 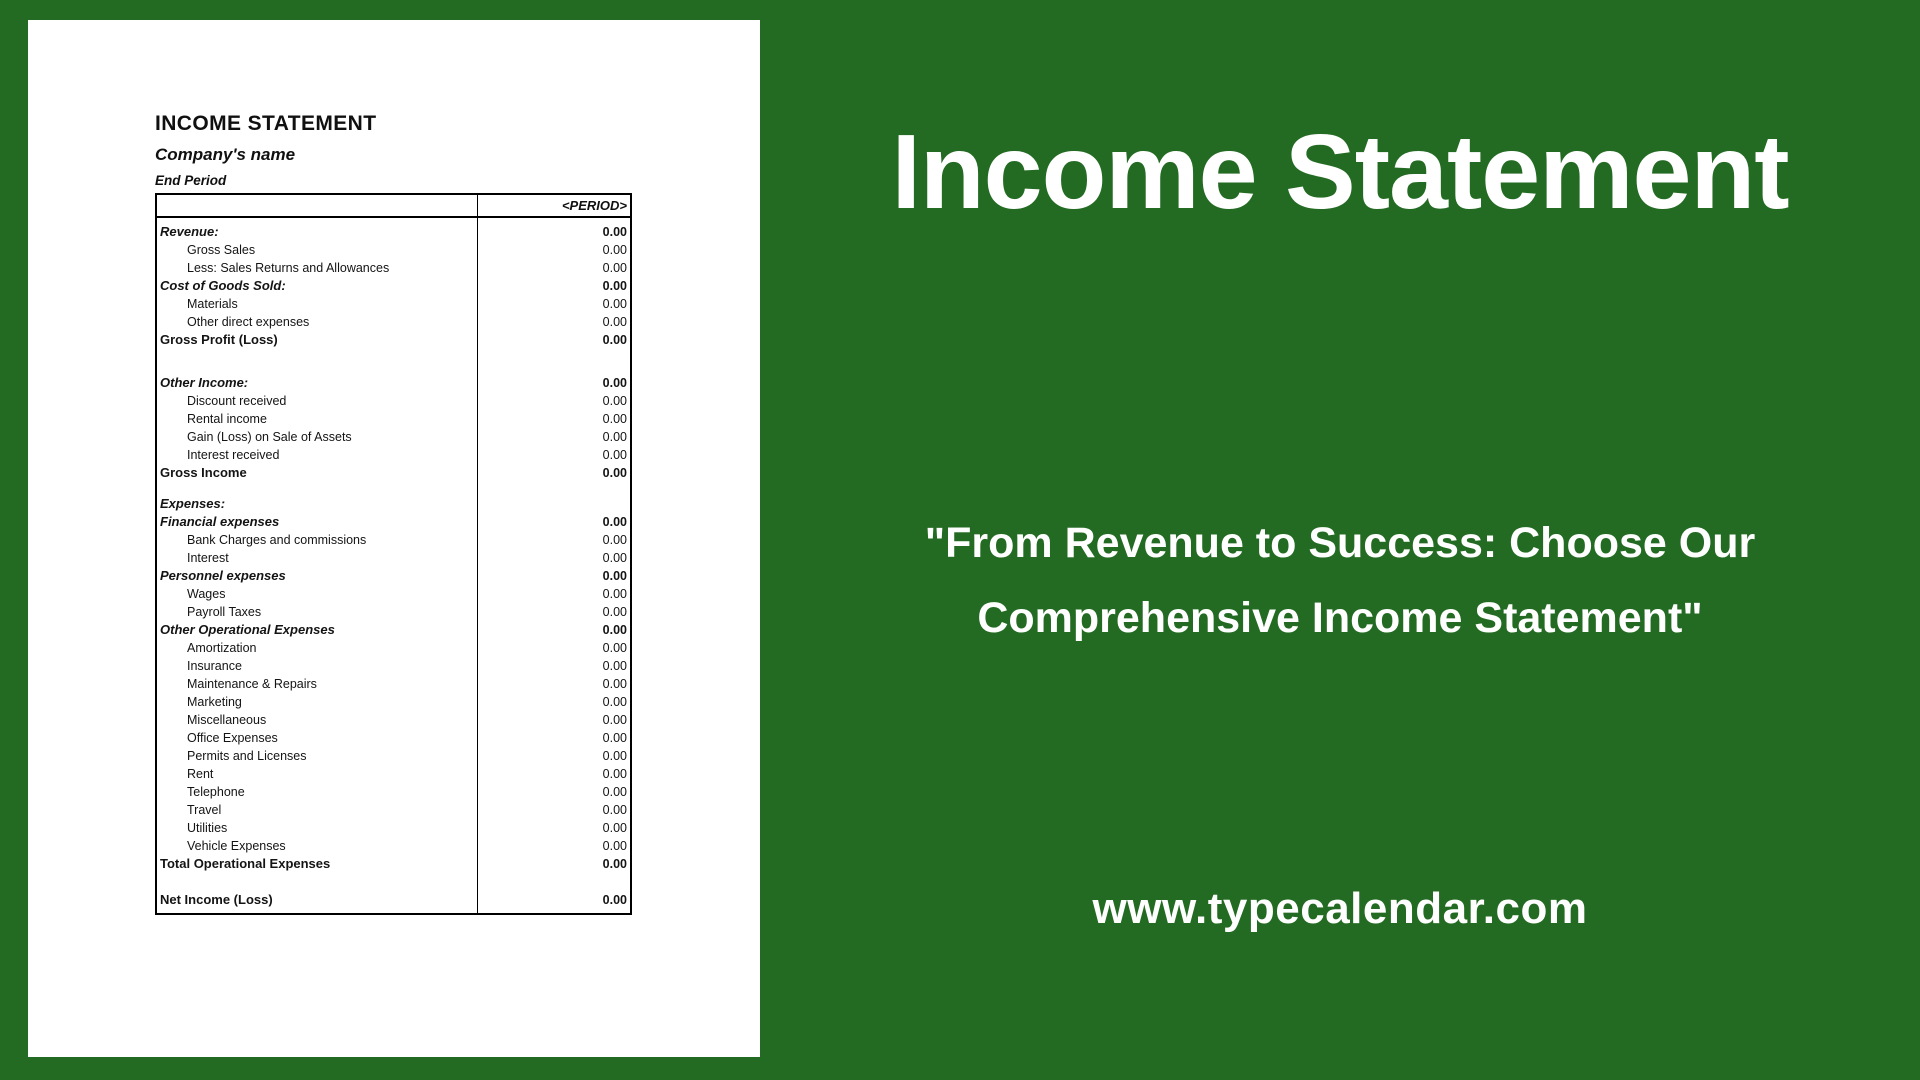 I want to click on row-label: Amortization, so click(x=222, y=648).